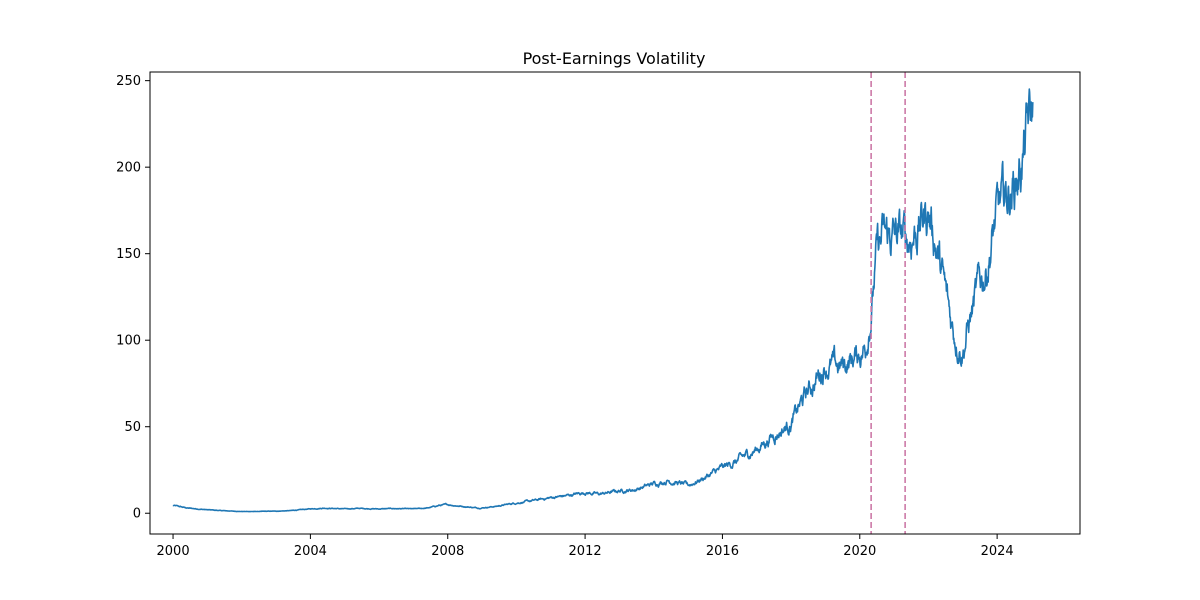 The image size is (1200, 600). I want to click on y-tick-label-50: 50, so click(132, 427).